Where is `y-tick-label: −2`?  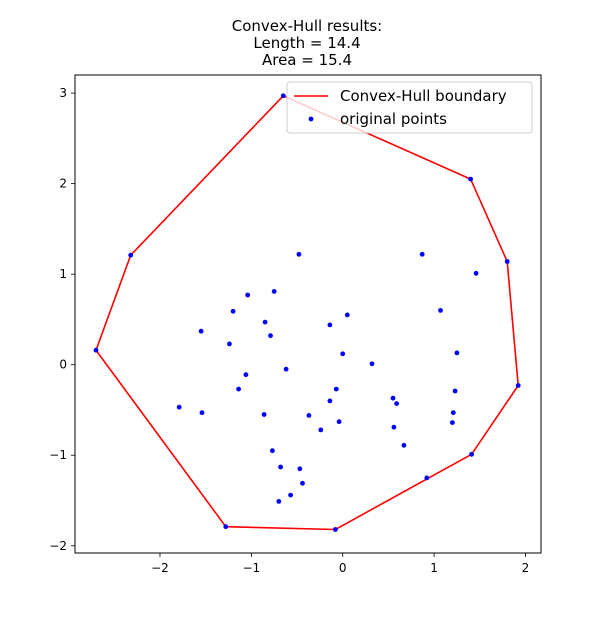 y-tick-label: −2 is located at coordinates (58, 546).